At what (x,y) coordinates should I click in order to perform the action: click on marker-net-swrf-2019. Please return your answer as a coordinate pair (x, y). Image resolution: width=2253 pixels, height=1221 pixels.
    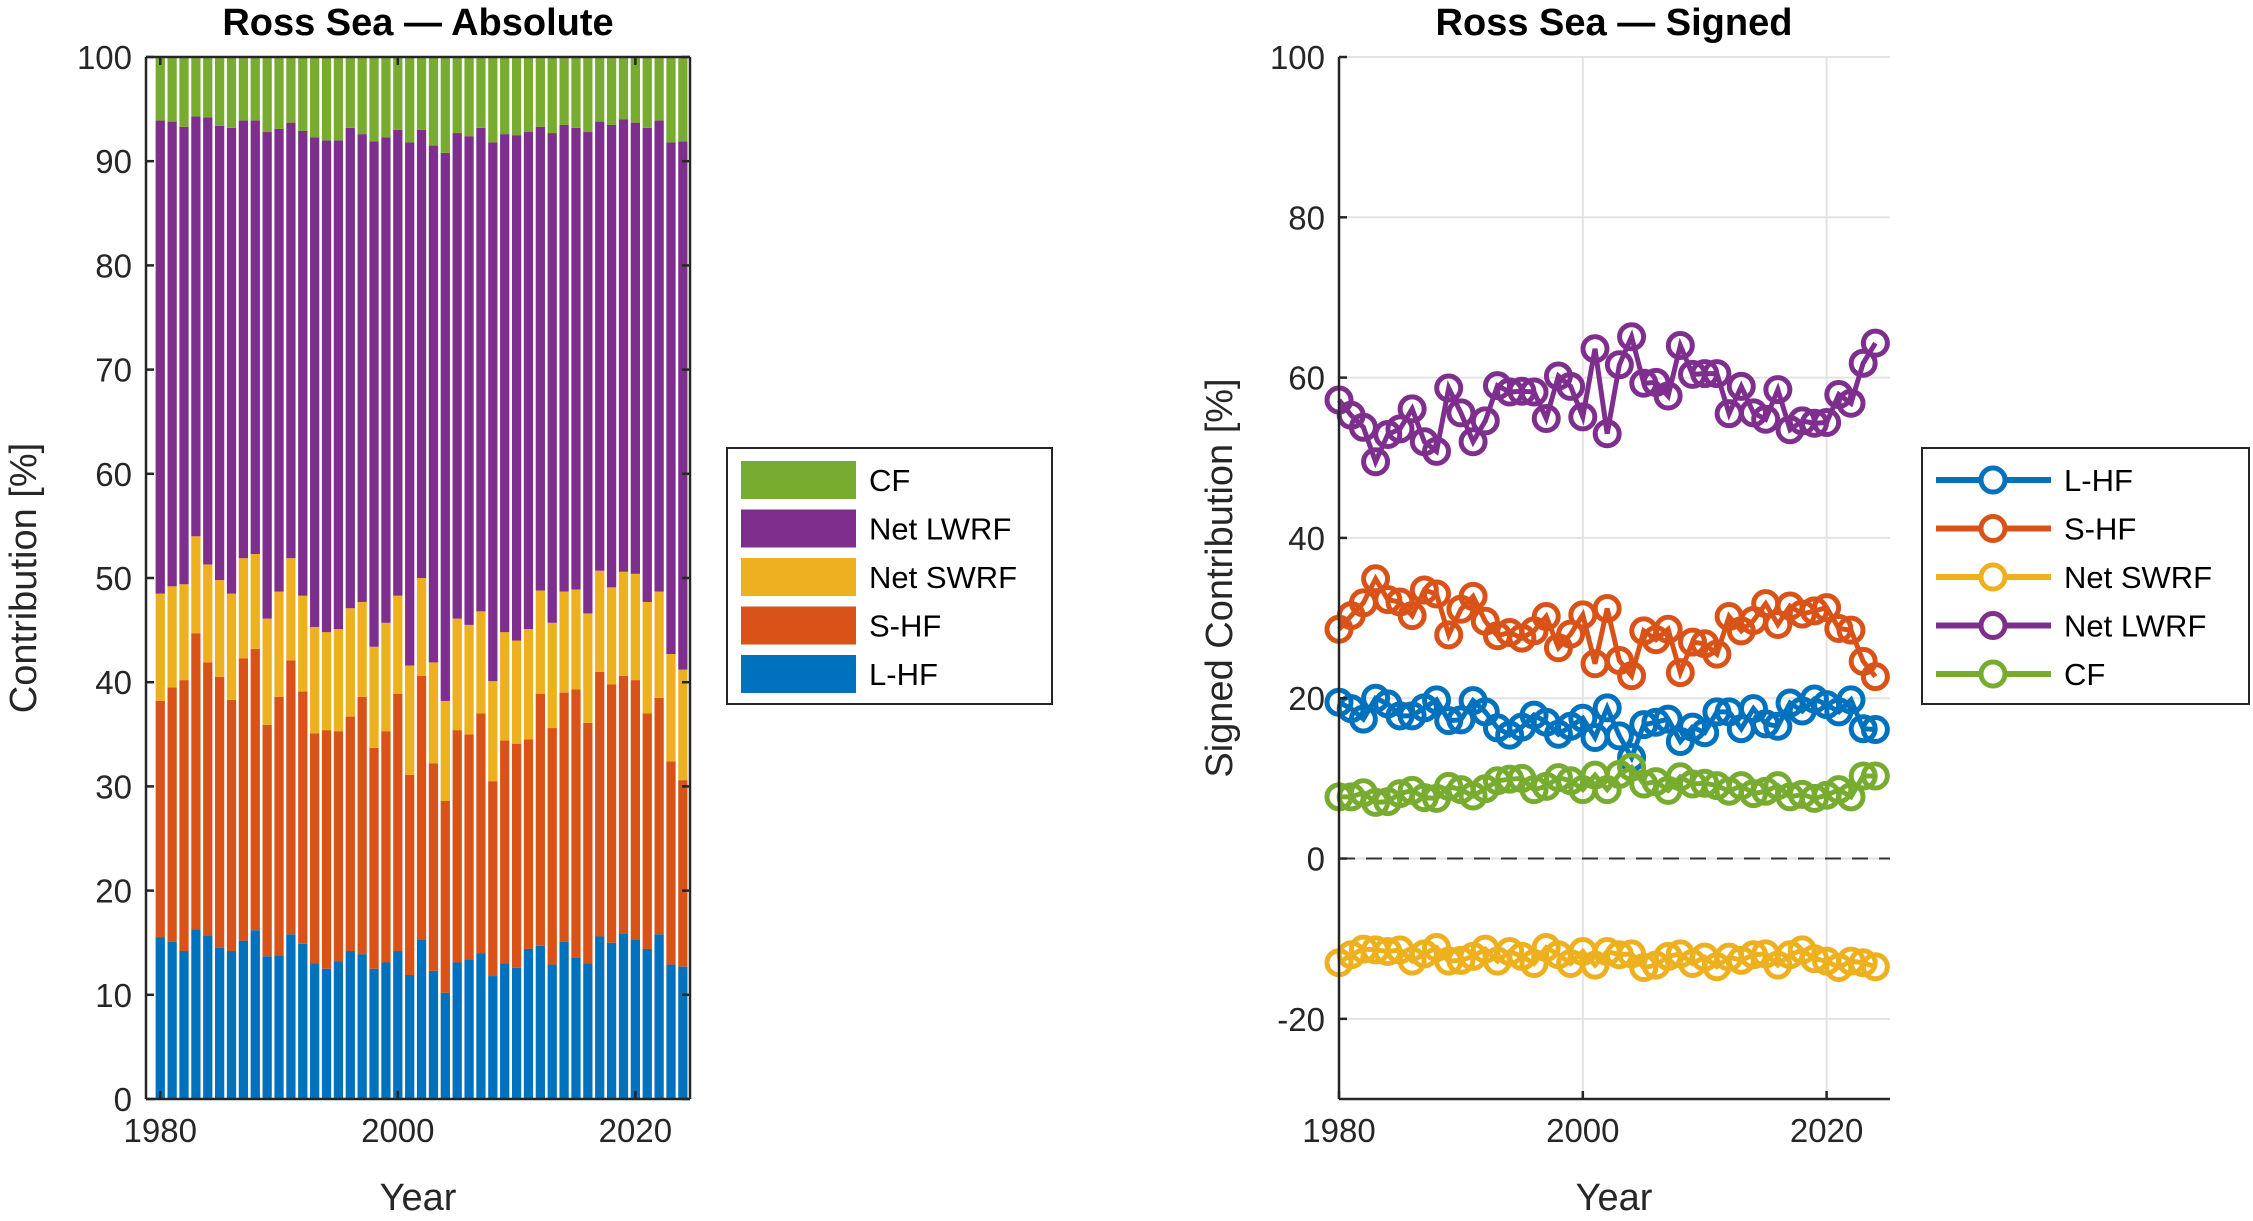
    Looking at the image, I should click on (1814, 959).